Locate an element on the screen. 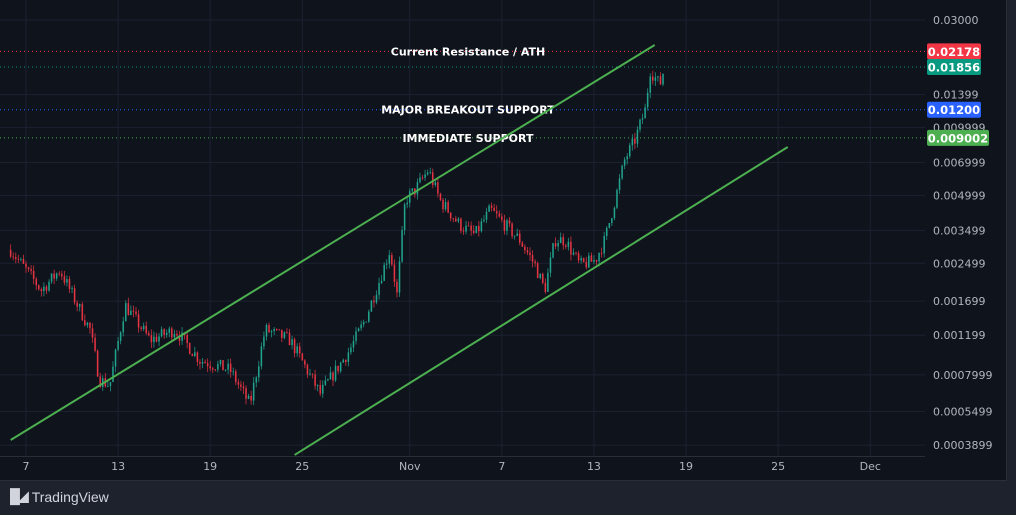 The width and height of the screenshot is (1016, 515). price-badge-label: 0.01856 is located at coordinates (954, 68).